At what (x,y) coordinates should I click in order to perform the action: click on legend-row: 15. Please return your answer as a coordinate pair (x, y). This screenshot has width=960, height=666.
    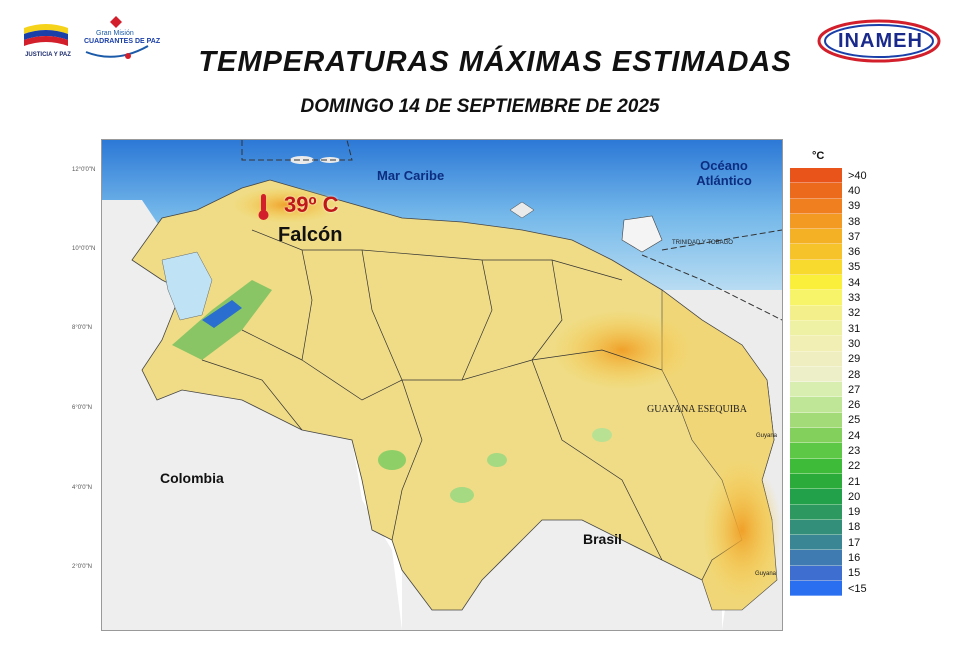
    Looking at the image, I should click on (828, 573).